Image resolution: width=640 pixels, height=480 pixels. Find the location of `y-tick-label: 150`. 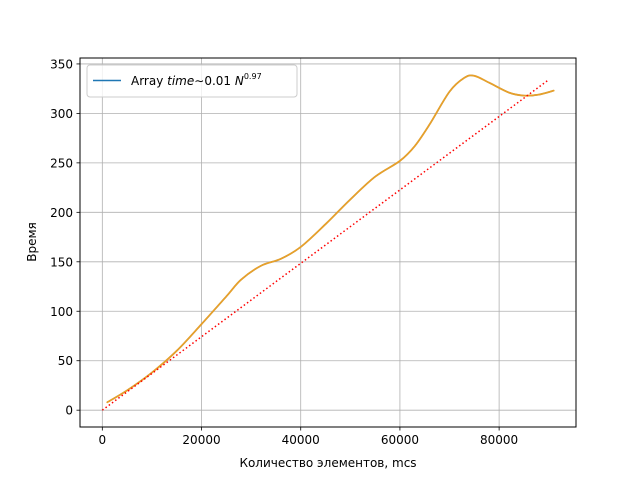

y-tick-label: 150 is located at coordinates (61, 262).